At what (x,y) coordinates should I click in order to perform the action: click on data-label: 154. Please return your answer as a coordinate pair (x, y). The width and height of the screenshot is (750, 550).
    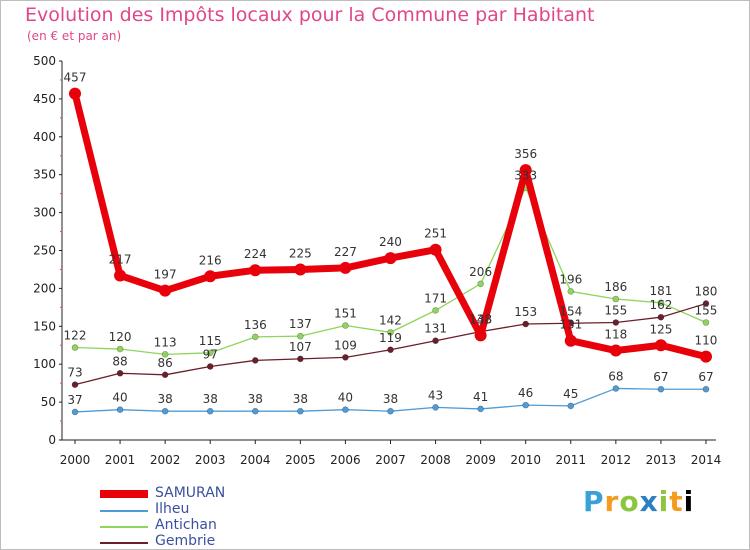
    Looking at the image, I should click on (570, 311).